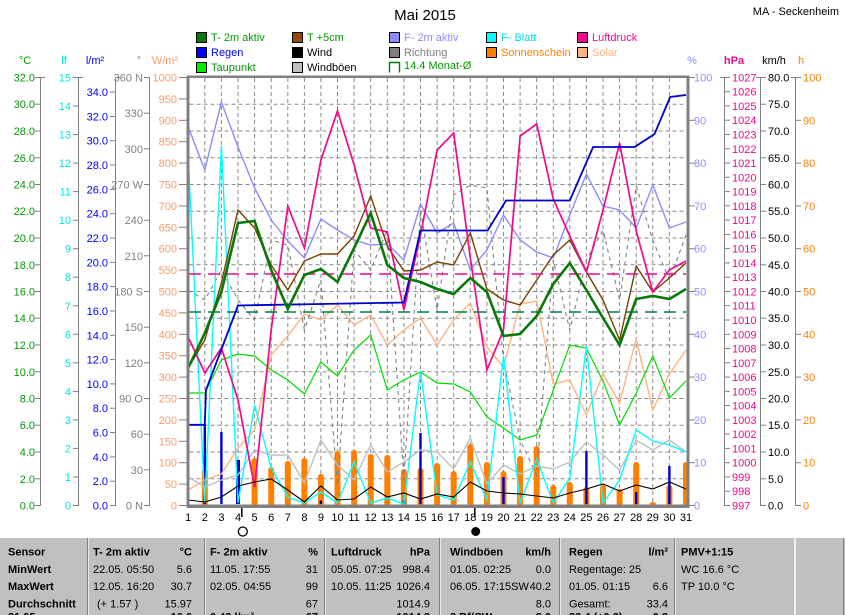  What do you see at coordinates (615, 38) in the screenshot?
I see `svg-text: Luftdruck` at bounding box center [615, 38].